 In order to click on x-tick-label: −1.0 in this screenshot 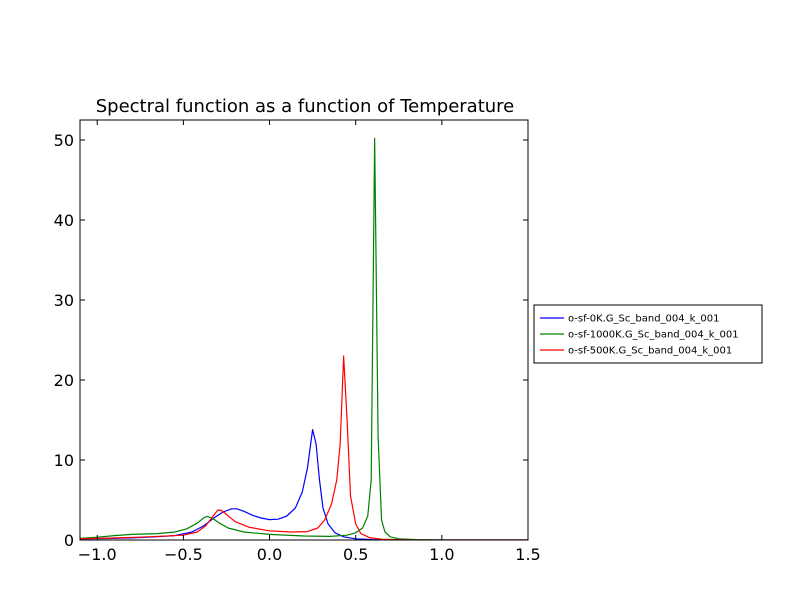, I will do `click(97, 554)`.